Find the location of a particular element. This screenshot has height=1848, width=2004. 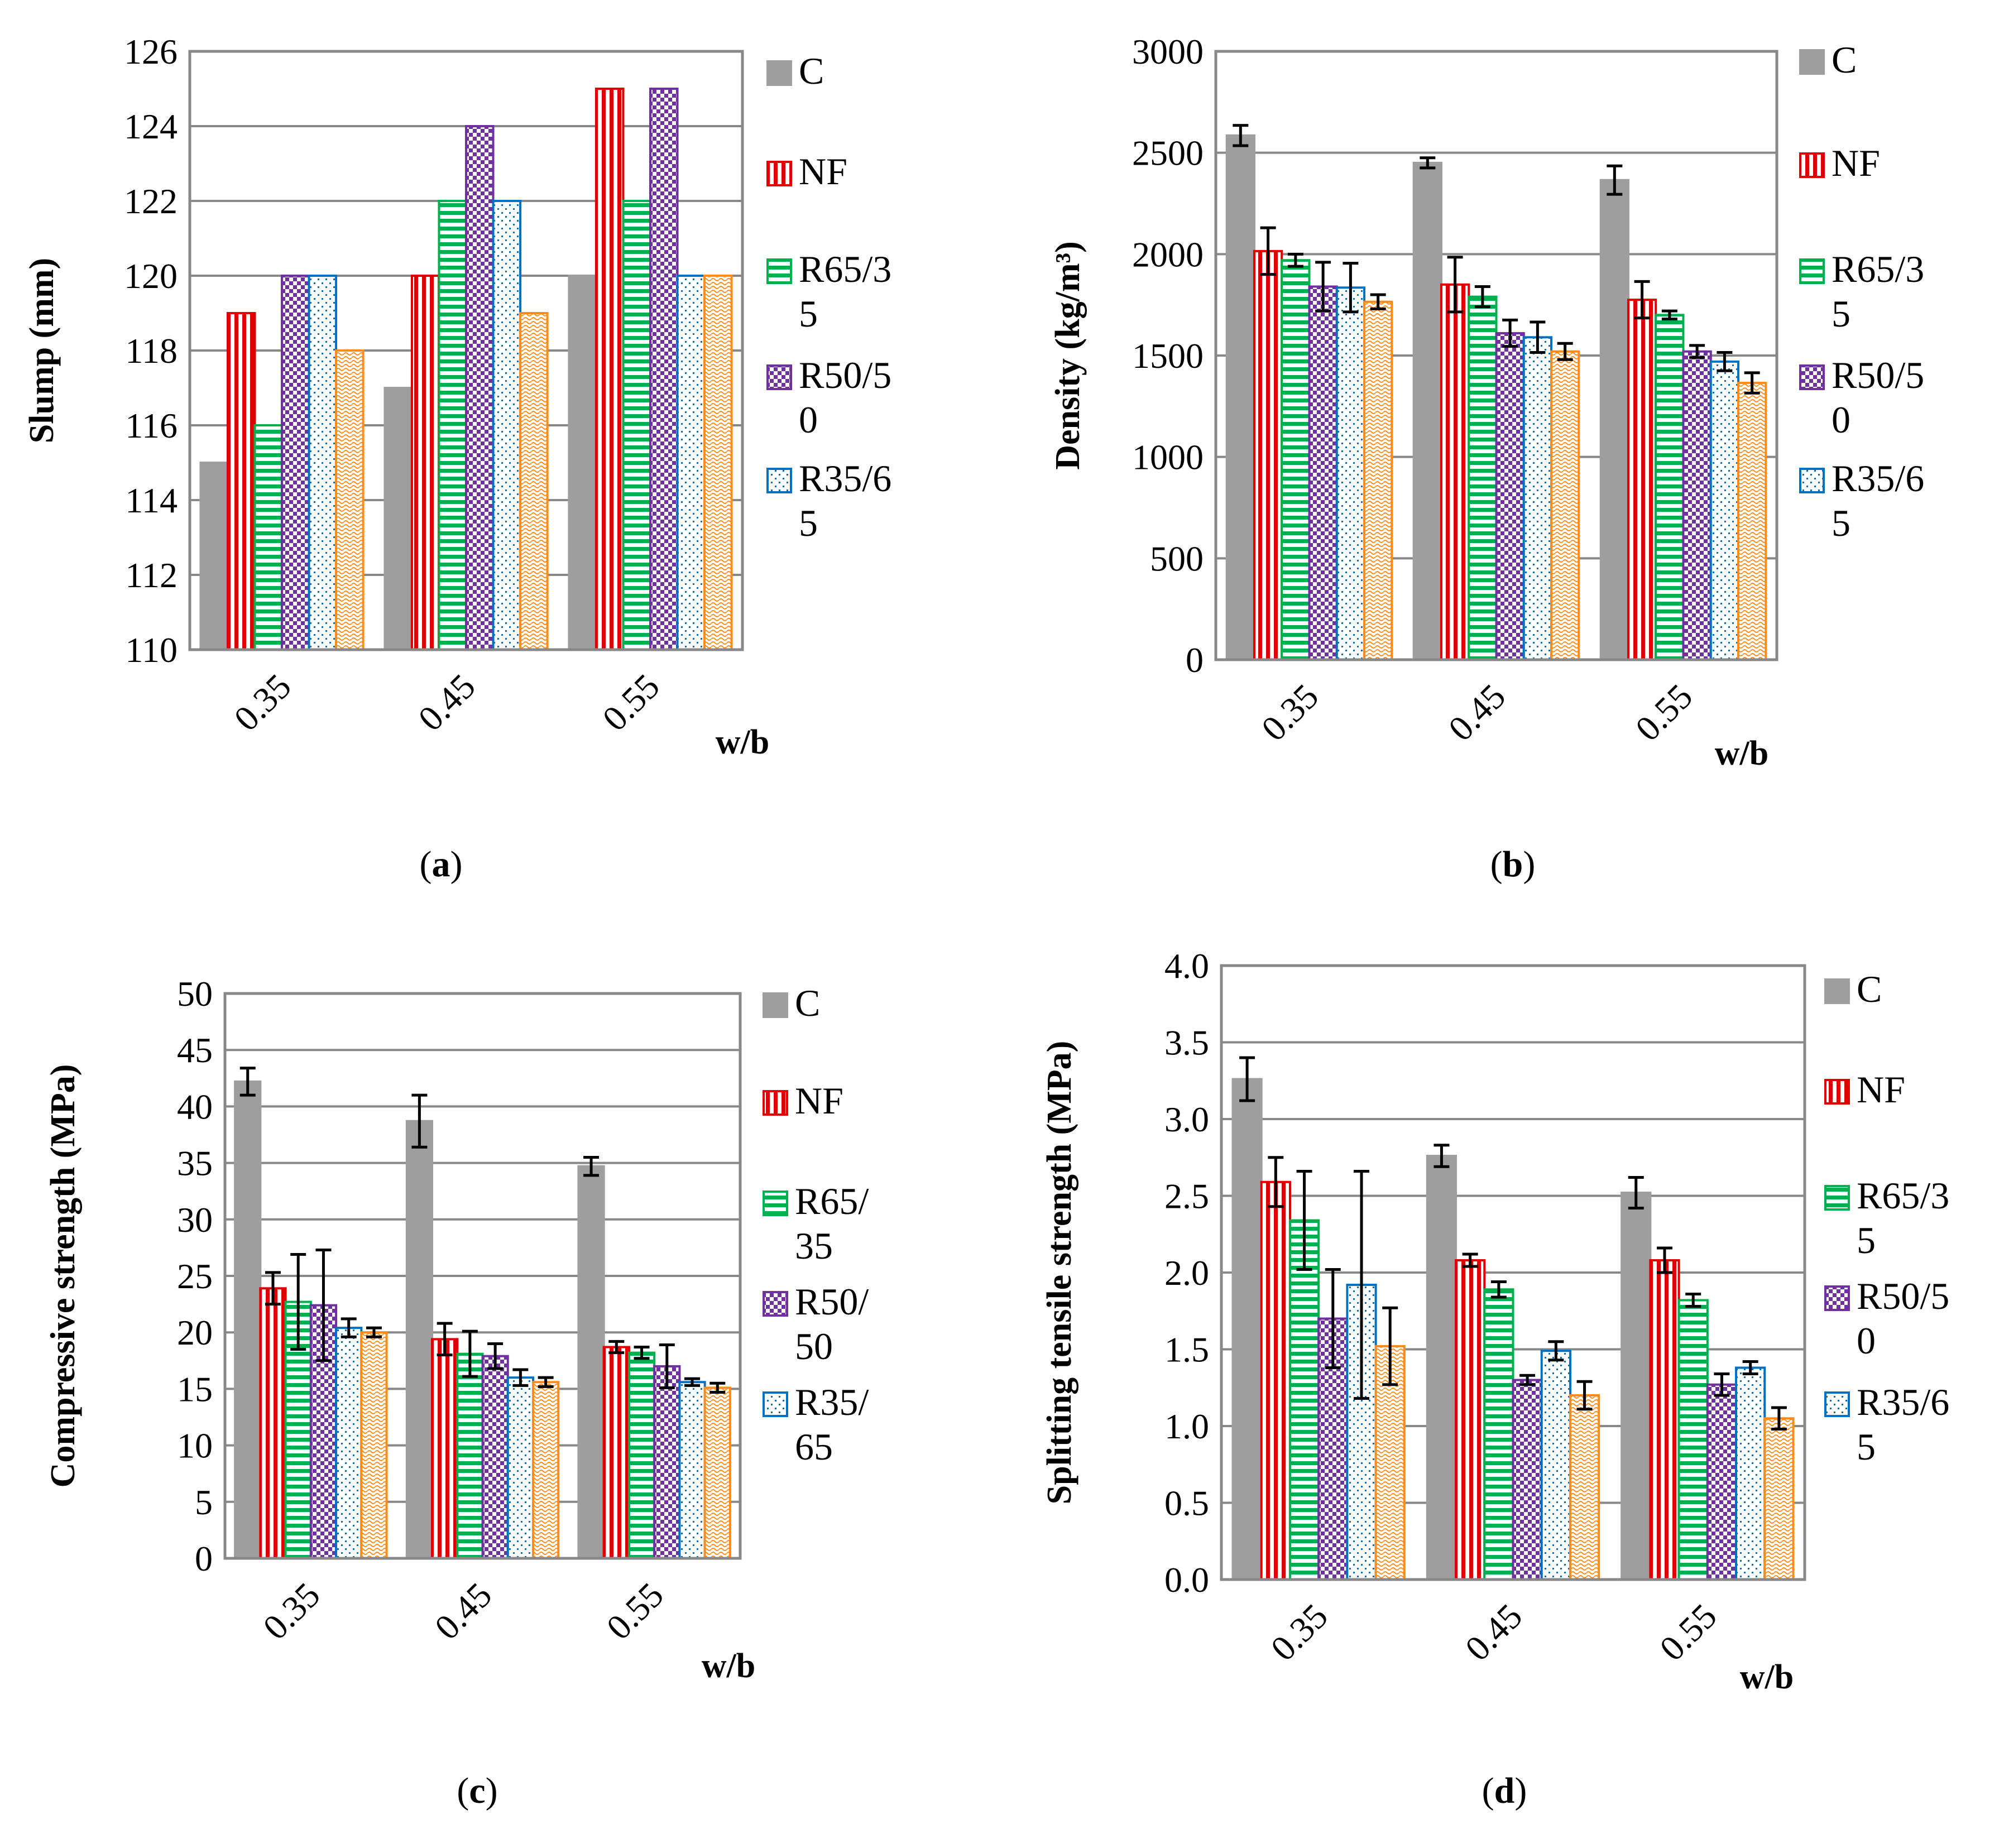

bar-c-s4-c2 is located at coordinates (692, 1470).